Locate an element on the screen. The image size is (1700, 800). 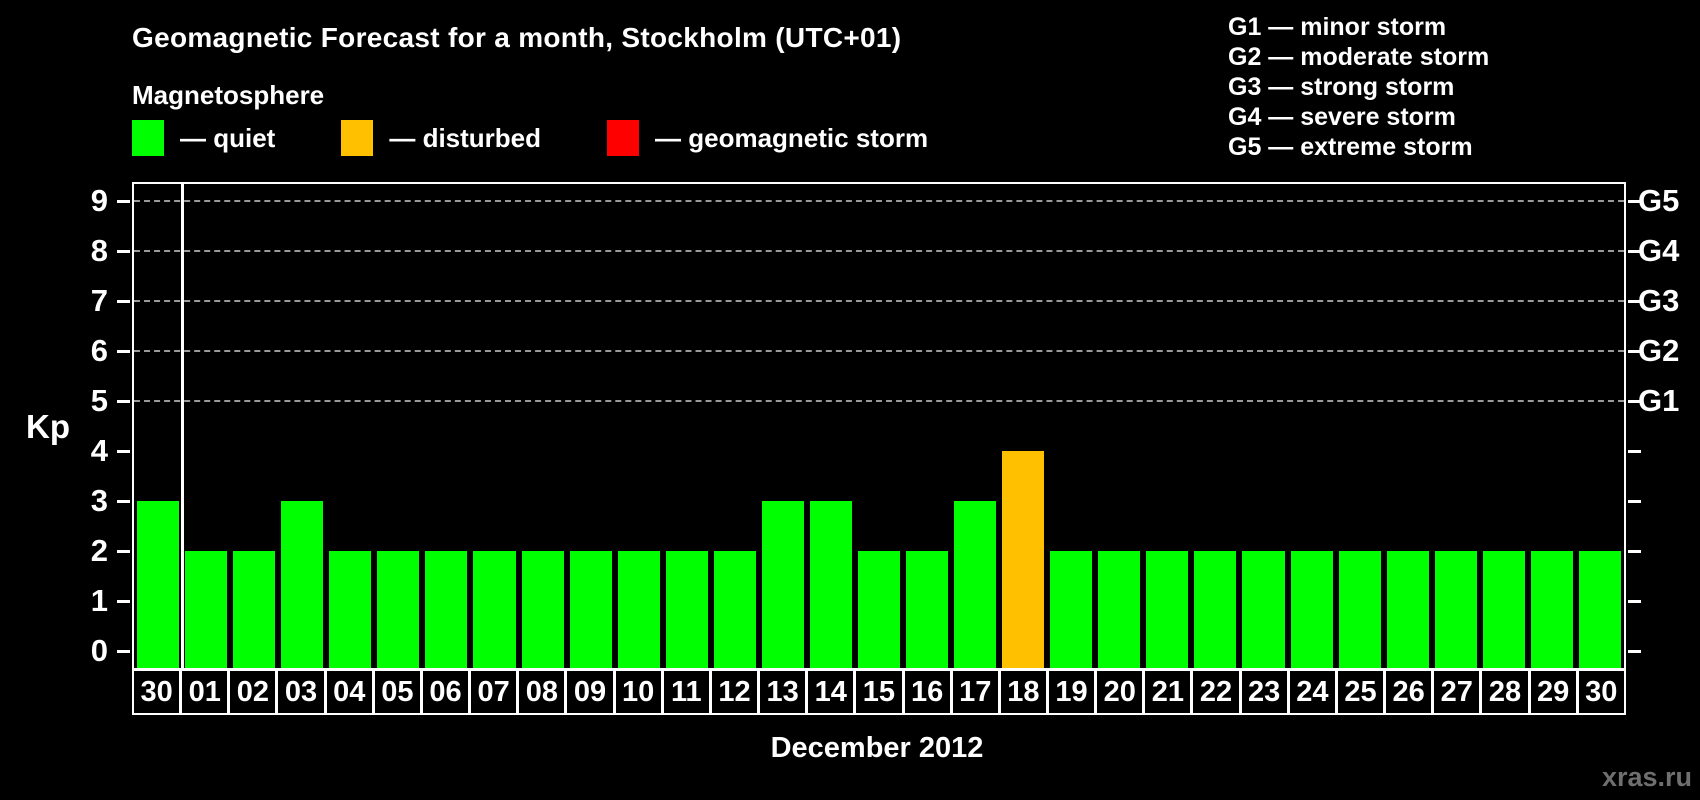
disturbed-color-swatch is located at coordinates (357, 138).